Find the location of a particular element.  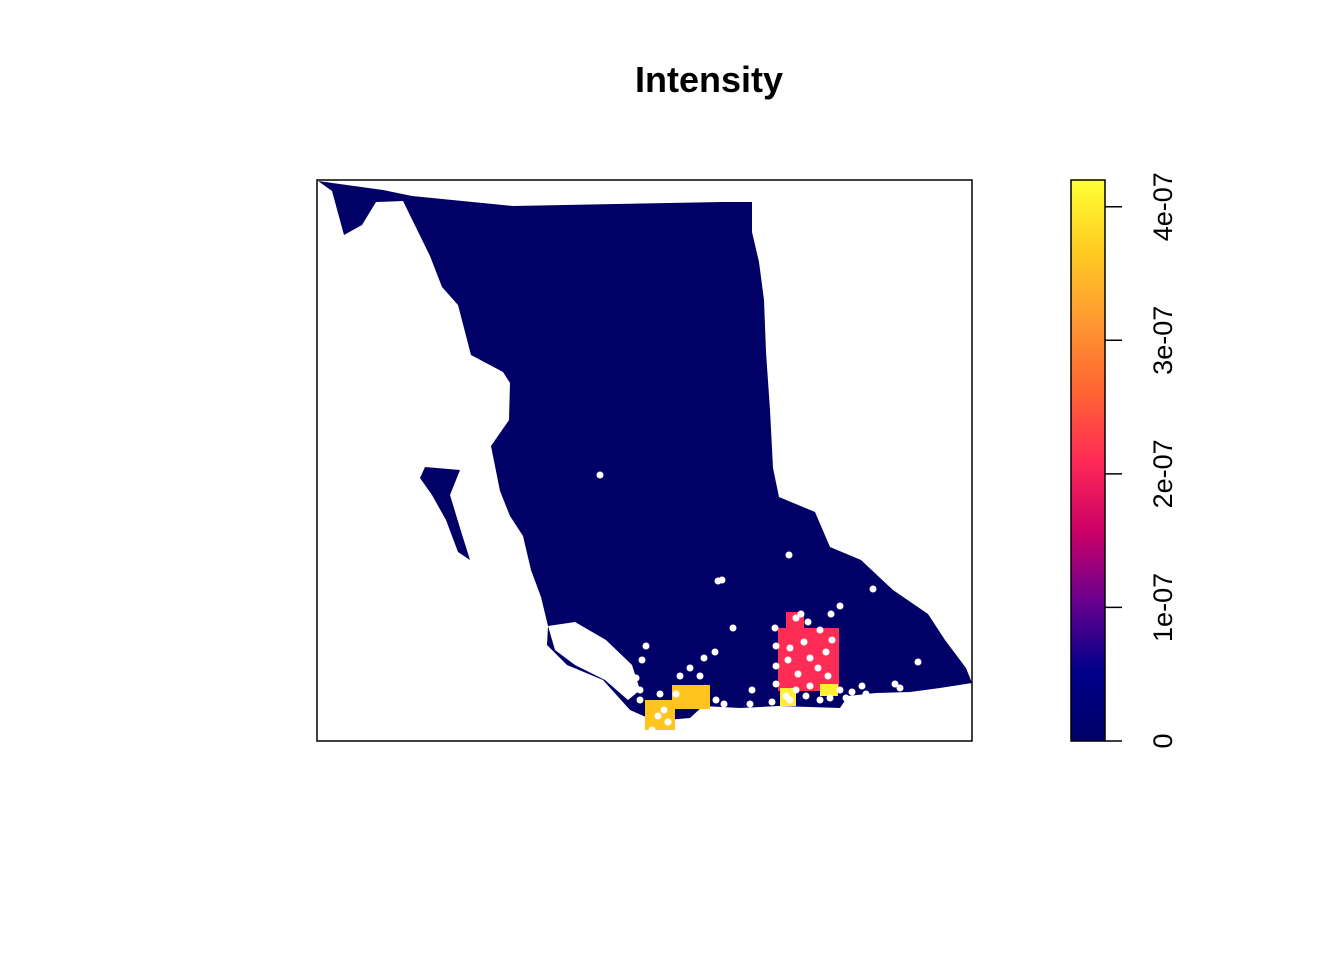

intensity-cell-south-okanagan is located at coordinates (829, 690).